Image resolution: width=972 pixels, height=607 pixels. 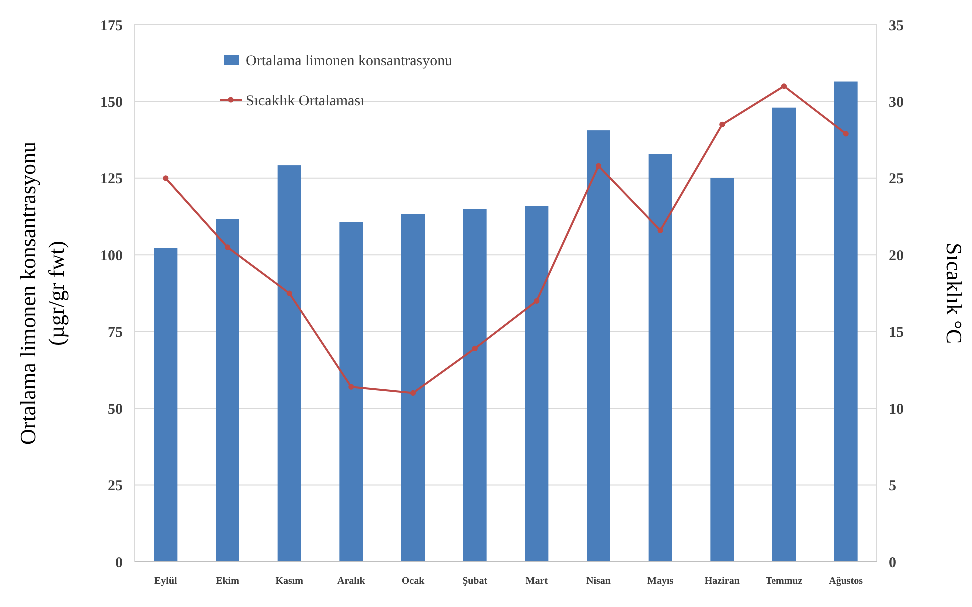 I want to click on x-tick-label: Eylül, so click(x=166, y=581).